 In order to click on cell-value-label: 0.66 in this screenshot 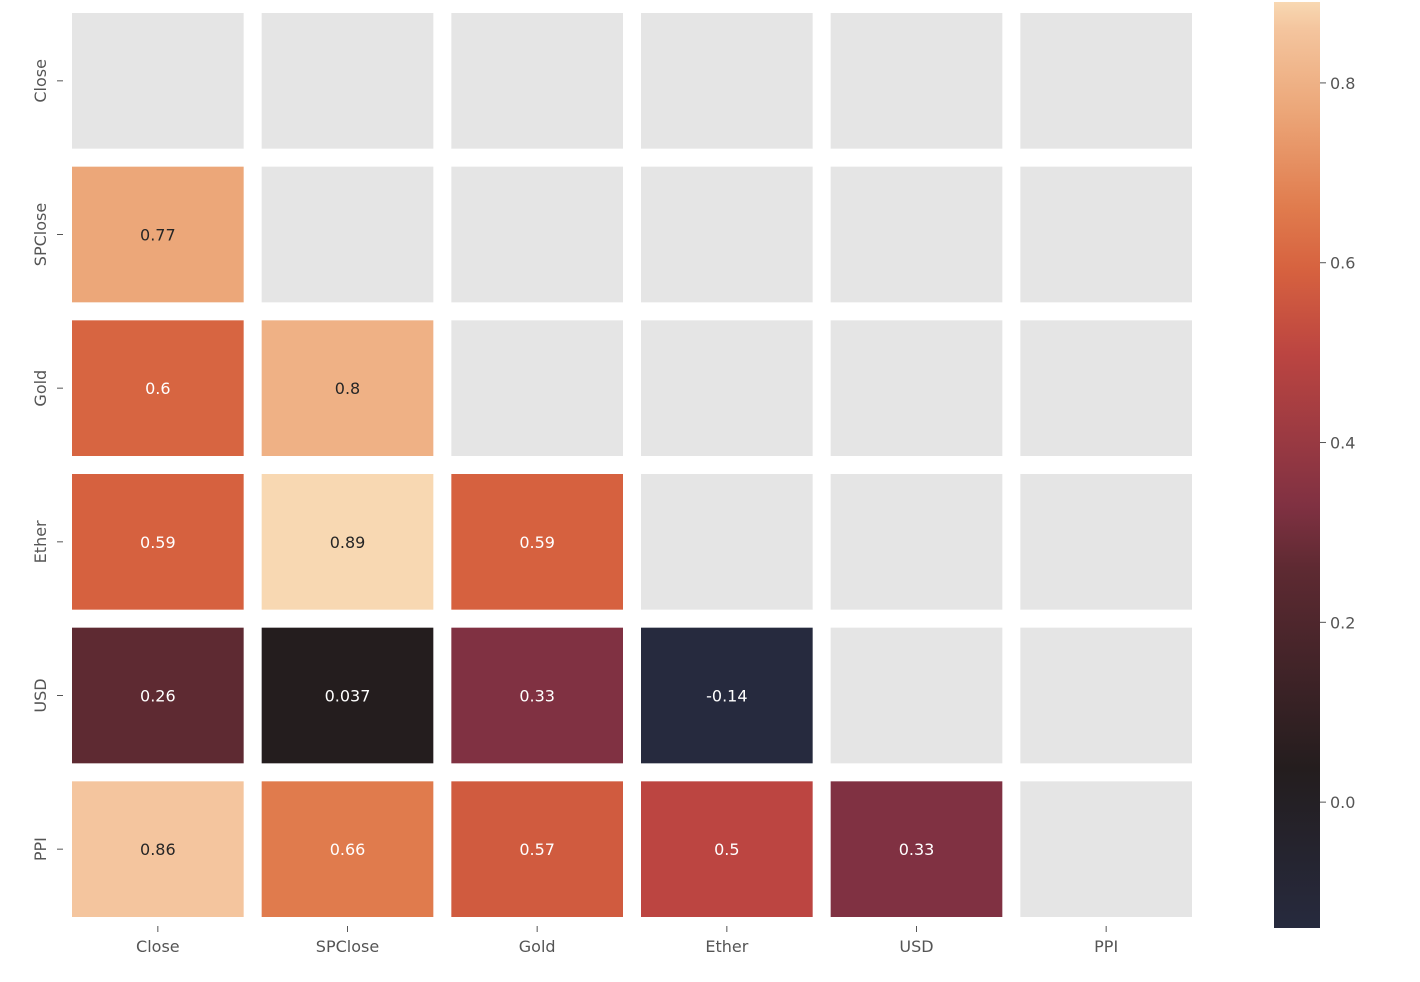, I will do `click(348, 849)`.